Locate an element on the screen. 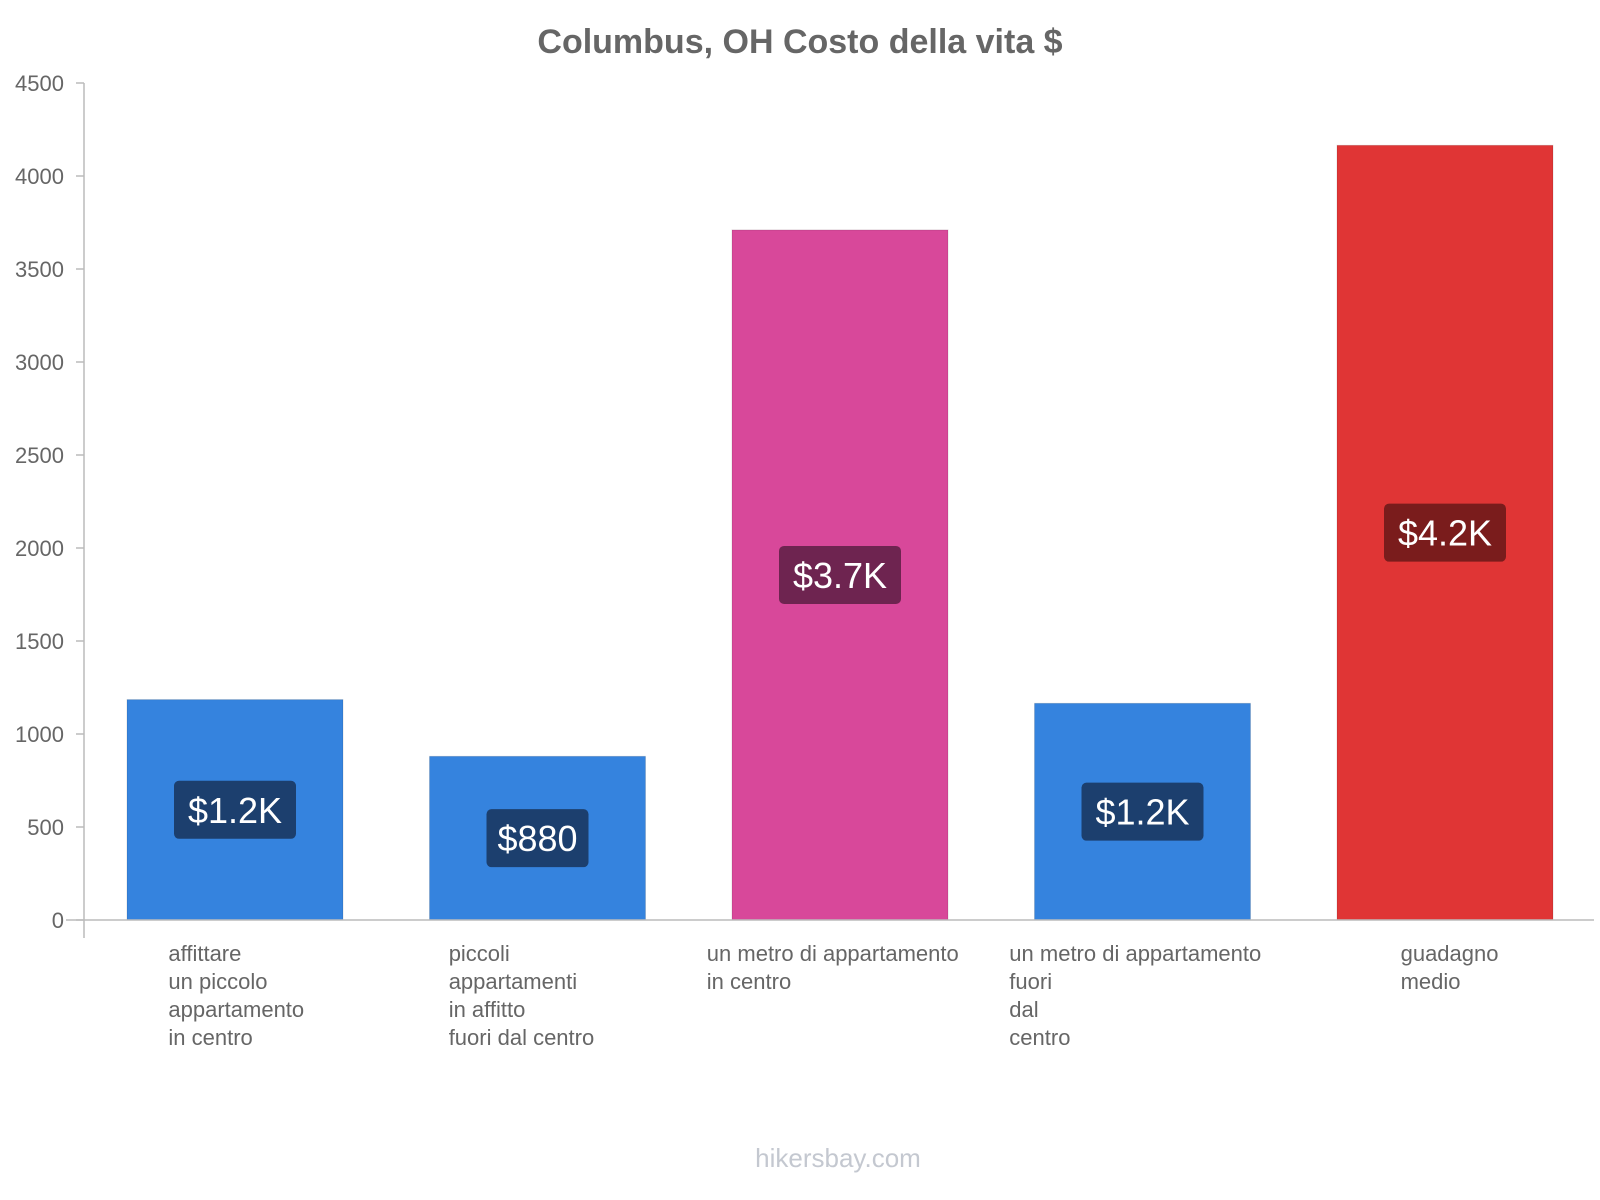 This screenshot has width=1600, height=1200. category-label: piccoli is located at coordinates (479, 953).